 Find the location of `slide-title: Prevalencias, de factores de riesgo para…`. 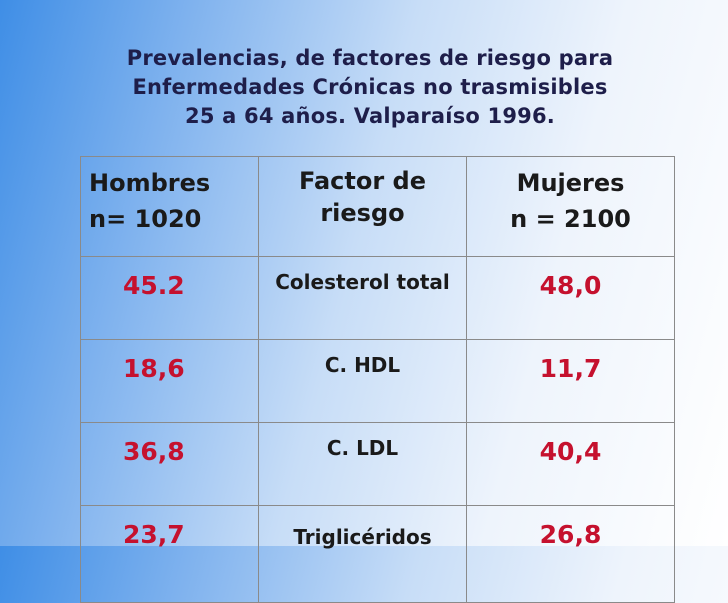

slide-title: Prevalencias, de factores de riesgo para… is located at coordinates (370, 87).